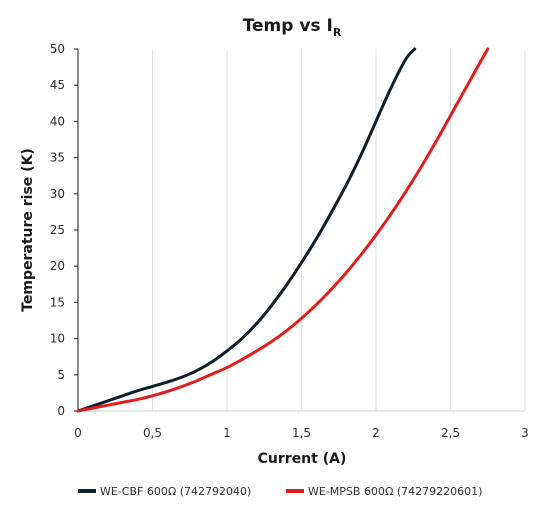 Image resolution: width=540 pixels, height=526 pixels. Describe the element at coordinates (302, 459) in the screenshot. I see `x-axis-label: Current (A)` at that location.